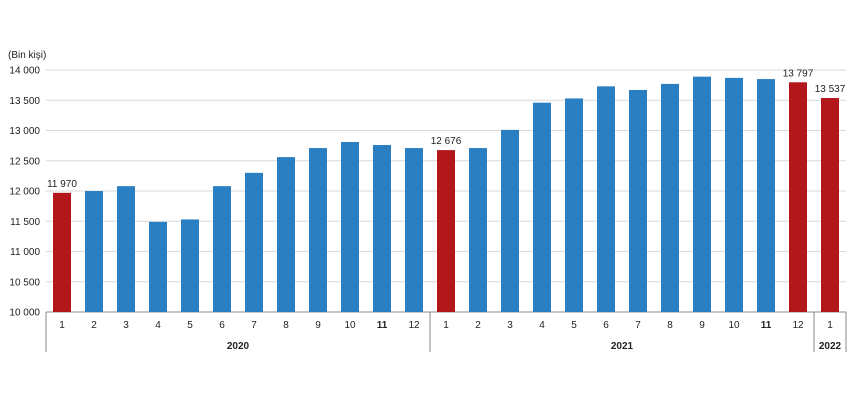 Image resolution: width=850 pixels, height=400 pixels. I want to click on data-label: 13 797, so click(798, 73).